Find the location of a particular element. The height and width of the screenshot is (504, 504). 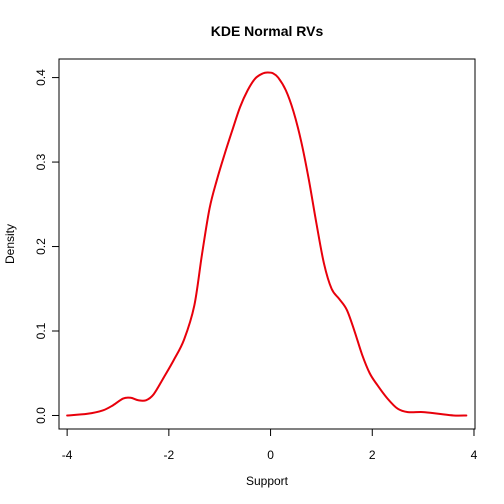

y-tick-label: 0.1 is located at coordinates (41, 330).